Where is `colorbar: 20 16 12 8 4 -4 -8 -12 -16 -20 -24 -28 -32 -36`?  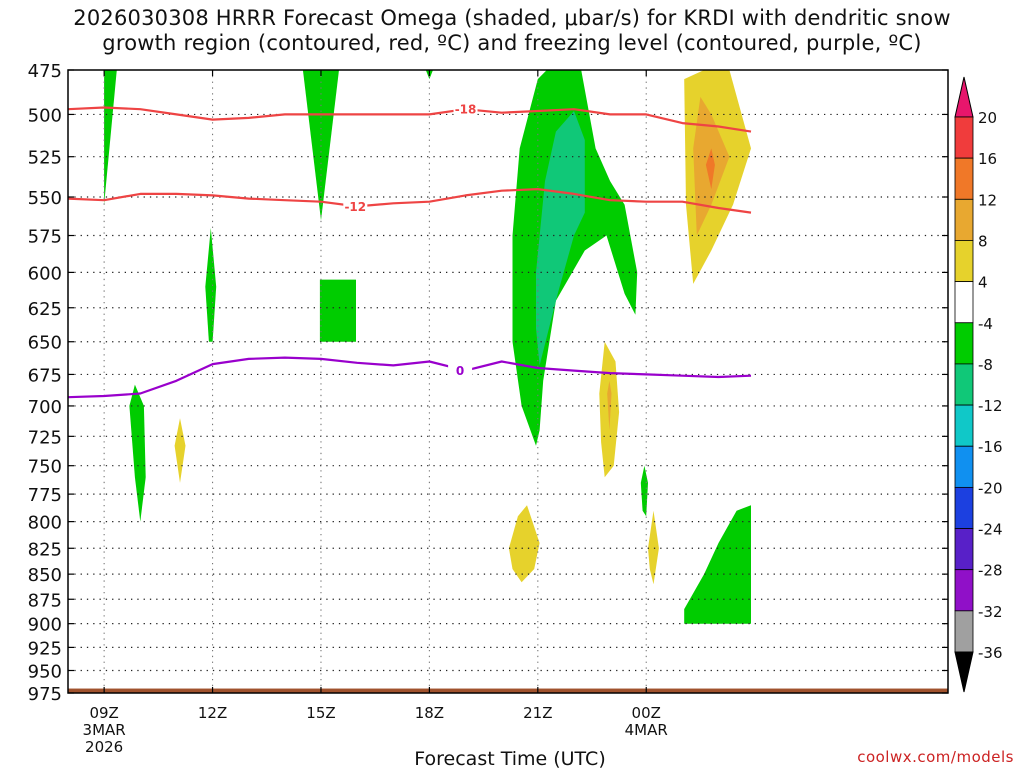 colorbar: 20 16 12 8 4 -4 -8 -12 -16 -20 -24 -28 -32 -36 is located at coordinates (978, 384).